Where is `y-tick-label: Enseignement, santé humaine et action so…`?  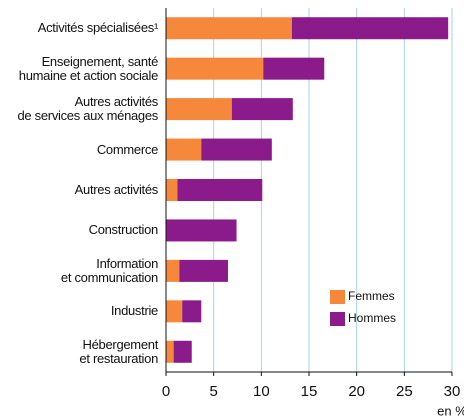 y-tick-label: Enseignement, santé humaine et action so… is located at coordinates (88, 68).